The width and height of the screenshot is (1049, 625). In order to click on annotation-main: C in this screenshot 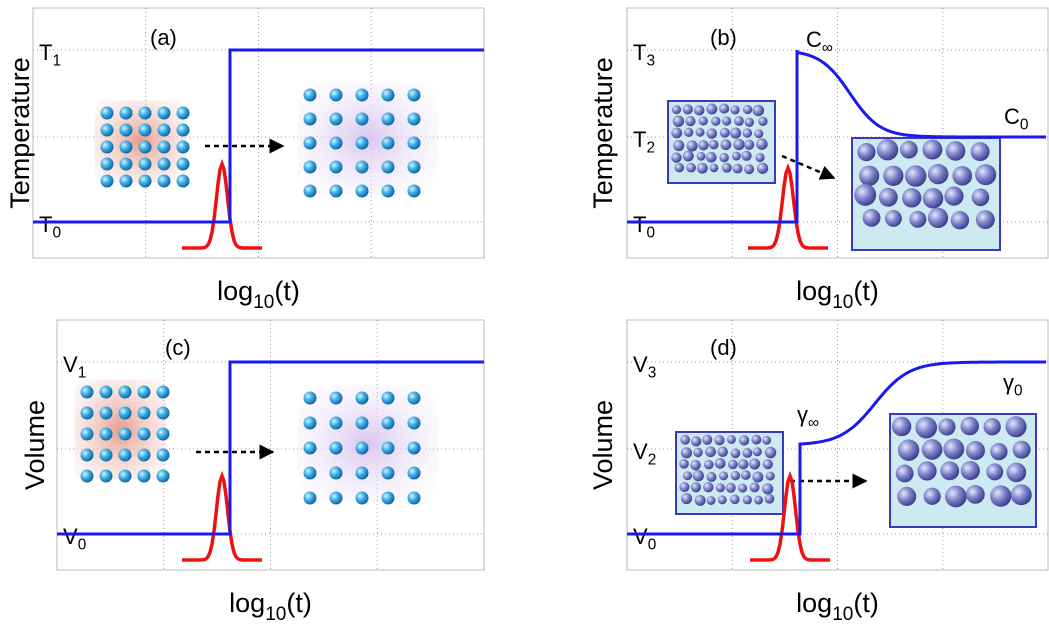, I will do `click(1012, 116)`.